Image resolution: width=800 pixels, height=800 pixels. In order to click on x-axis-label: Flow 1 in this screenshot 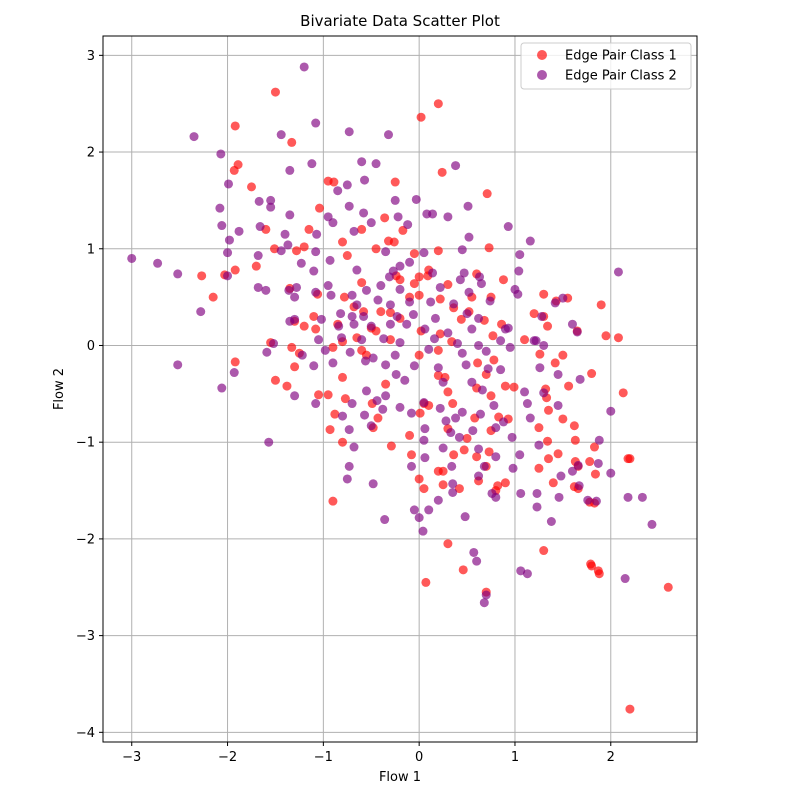, I will do `click(400, 777)`.